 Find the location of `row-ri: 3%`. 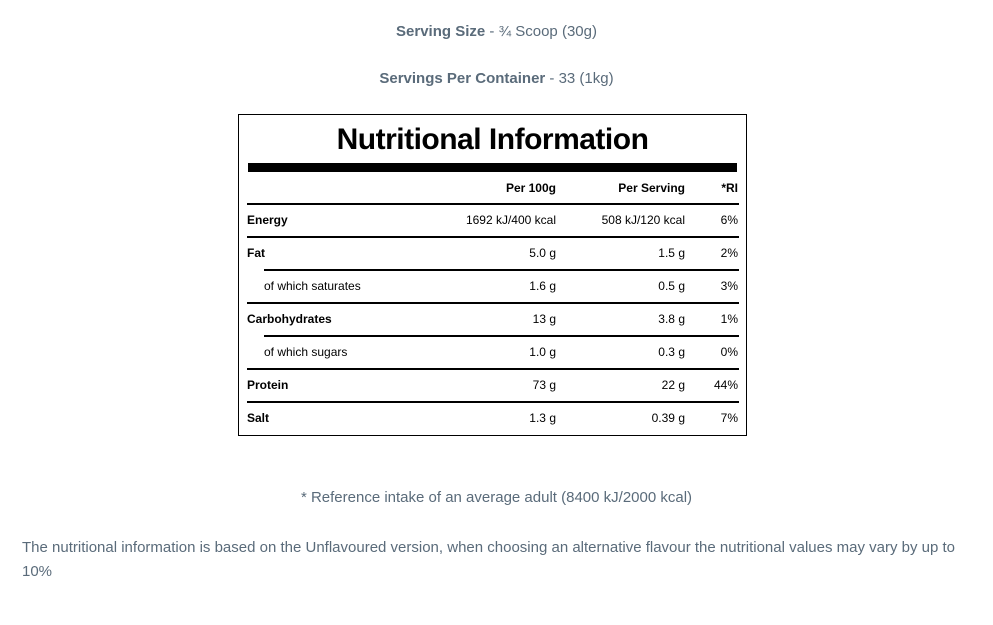

row-ri: 3% is located at coordinates (729, 285).